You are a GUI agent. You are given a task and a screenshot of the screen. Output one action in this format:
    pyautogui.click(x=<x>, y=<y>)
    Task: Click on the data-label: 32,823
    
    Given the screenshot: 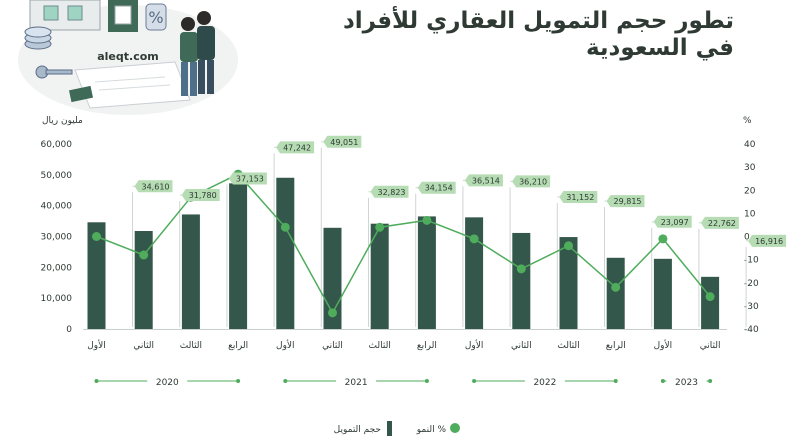 What is the action you would take?
    pyautogui.click(x=392, y=192)
    